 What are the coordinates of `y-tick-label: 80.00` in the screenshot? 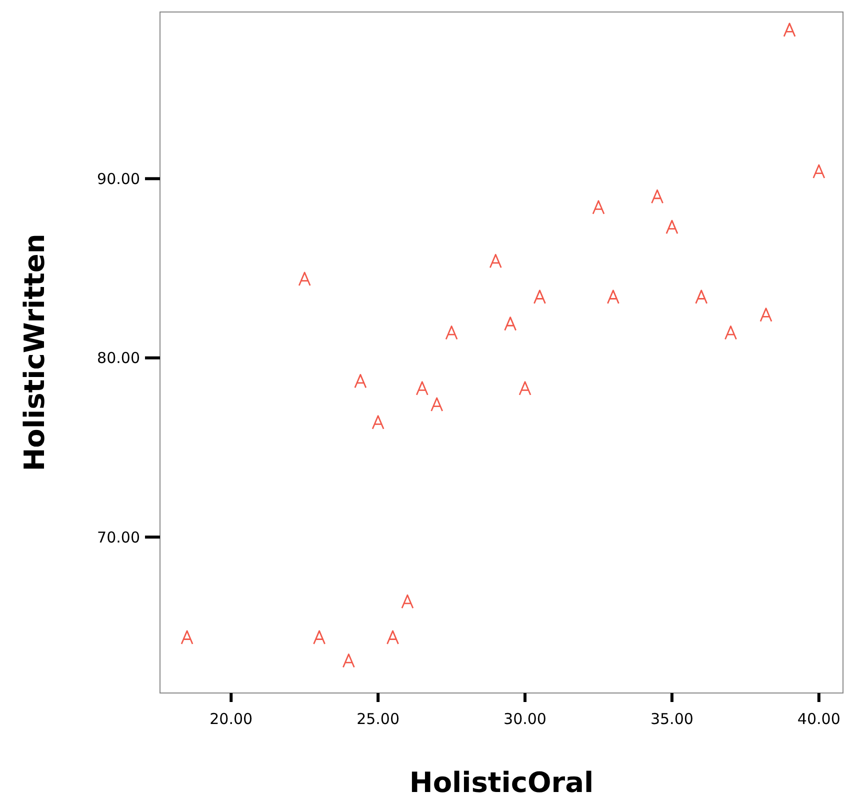 It's located at (118, 358).